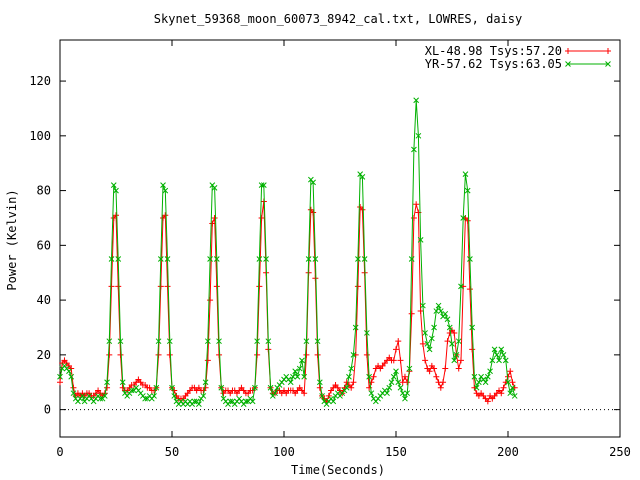 This screenshot has height=480, width=640. What do you see at coordinates (47, 410) in the screenshot?
I see `y-tick-label: 0` at bounding box center [47, 410].